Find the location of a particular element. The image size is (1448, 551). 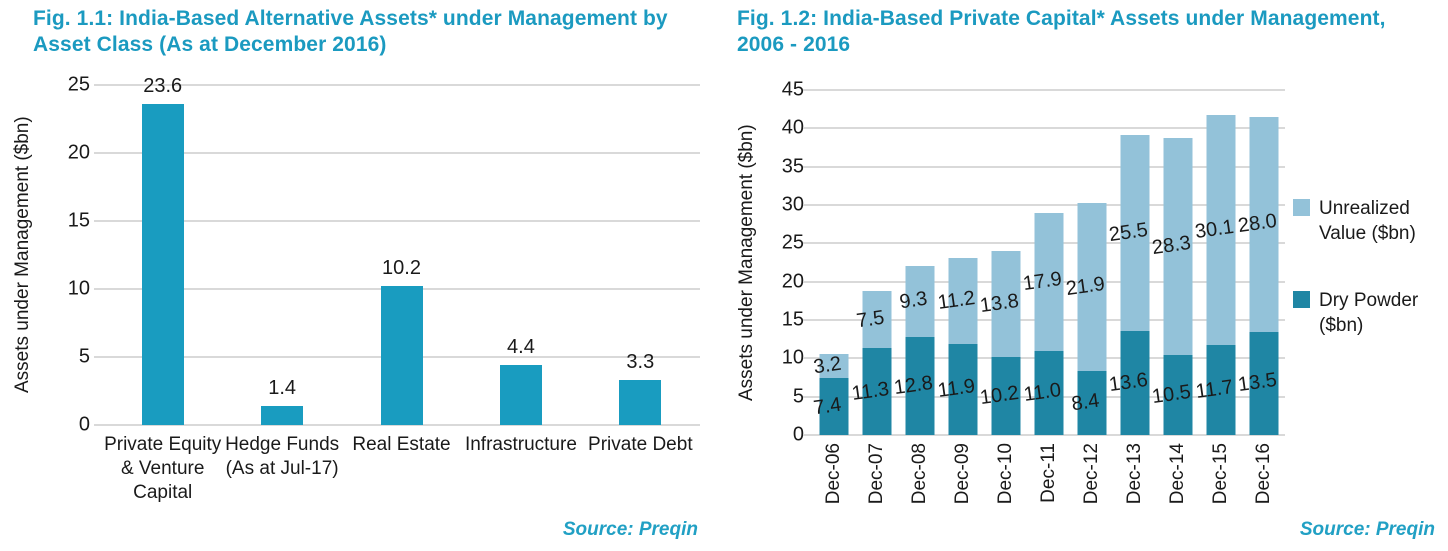

dry-powder-segment: 8.4 is located at coordinates (1088, 402).